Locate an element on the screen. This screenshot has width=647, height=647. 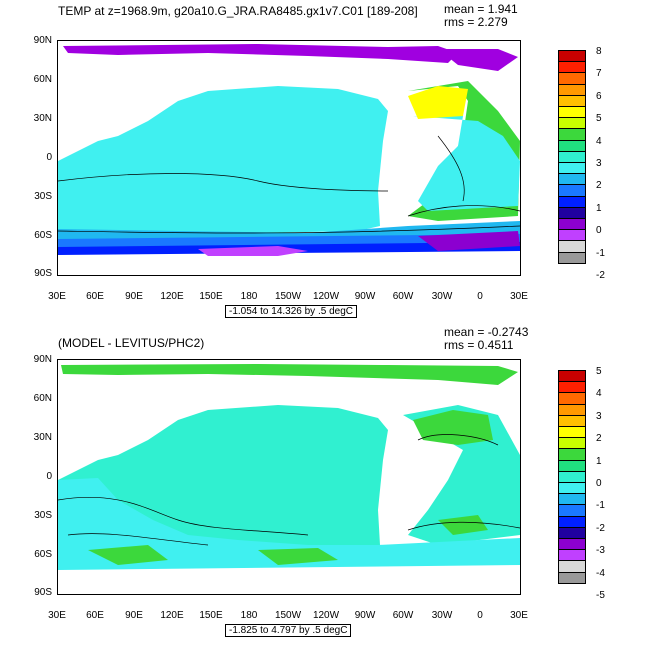
stat-rms: rms = 0.4511 is located at coordinates (479, 345).